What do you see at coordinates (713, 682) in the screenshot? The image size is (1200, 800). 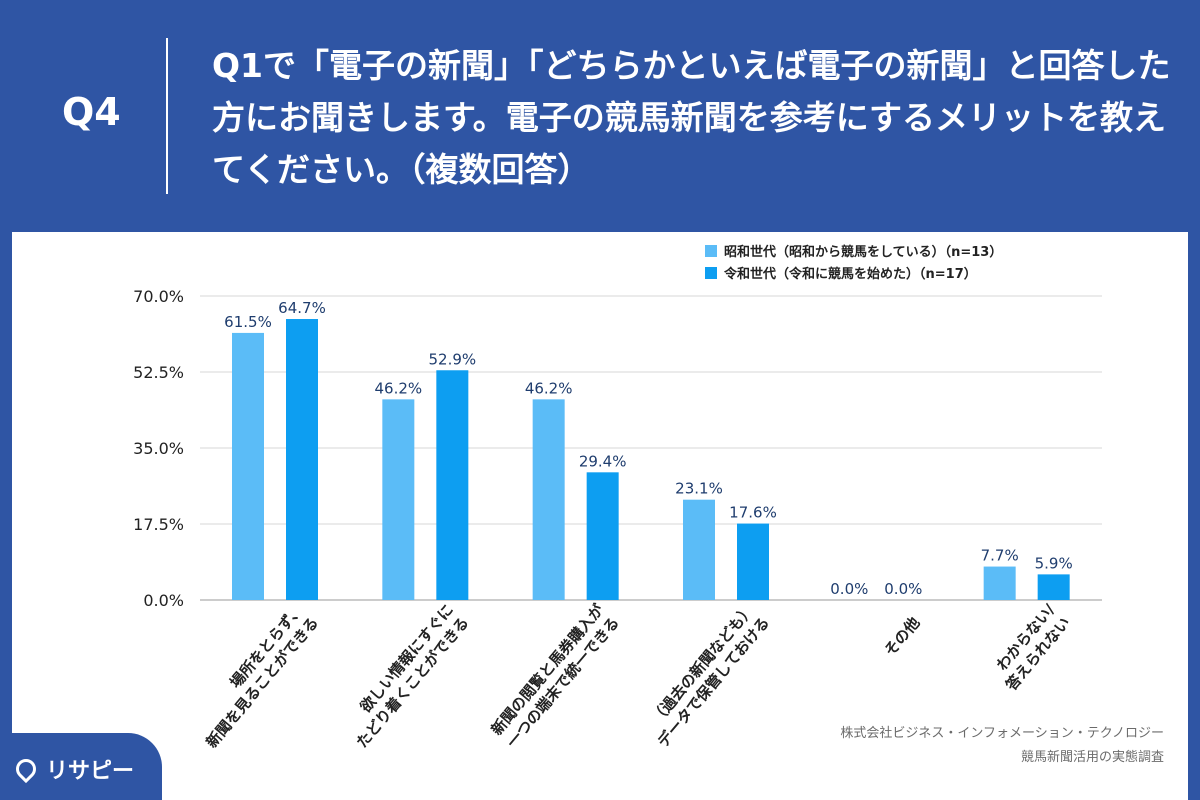 I see `x-tick-label-line: データで保管しておける` at bounding box center [713, 682].